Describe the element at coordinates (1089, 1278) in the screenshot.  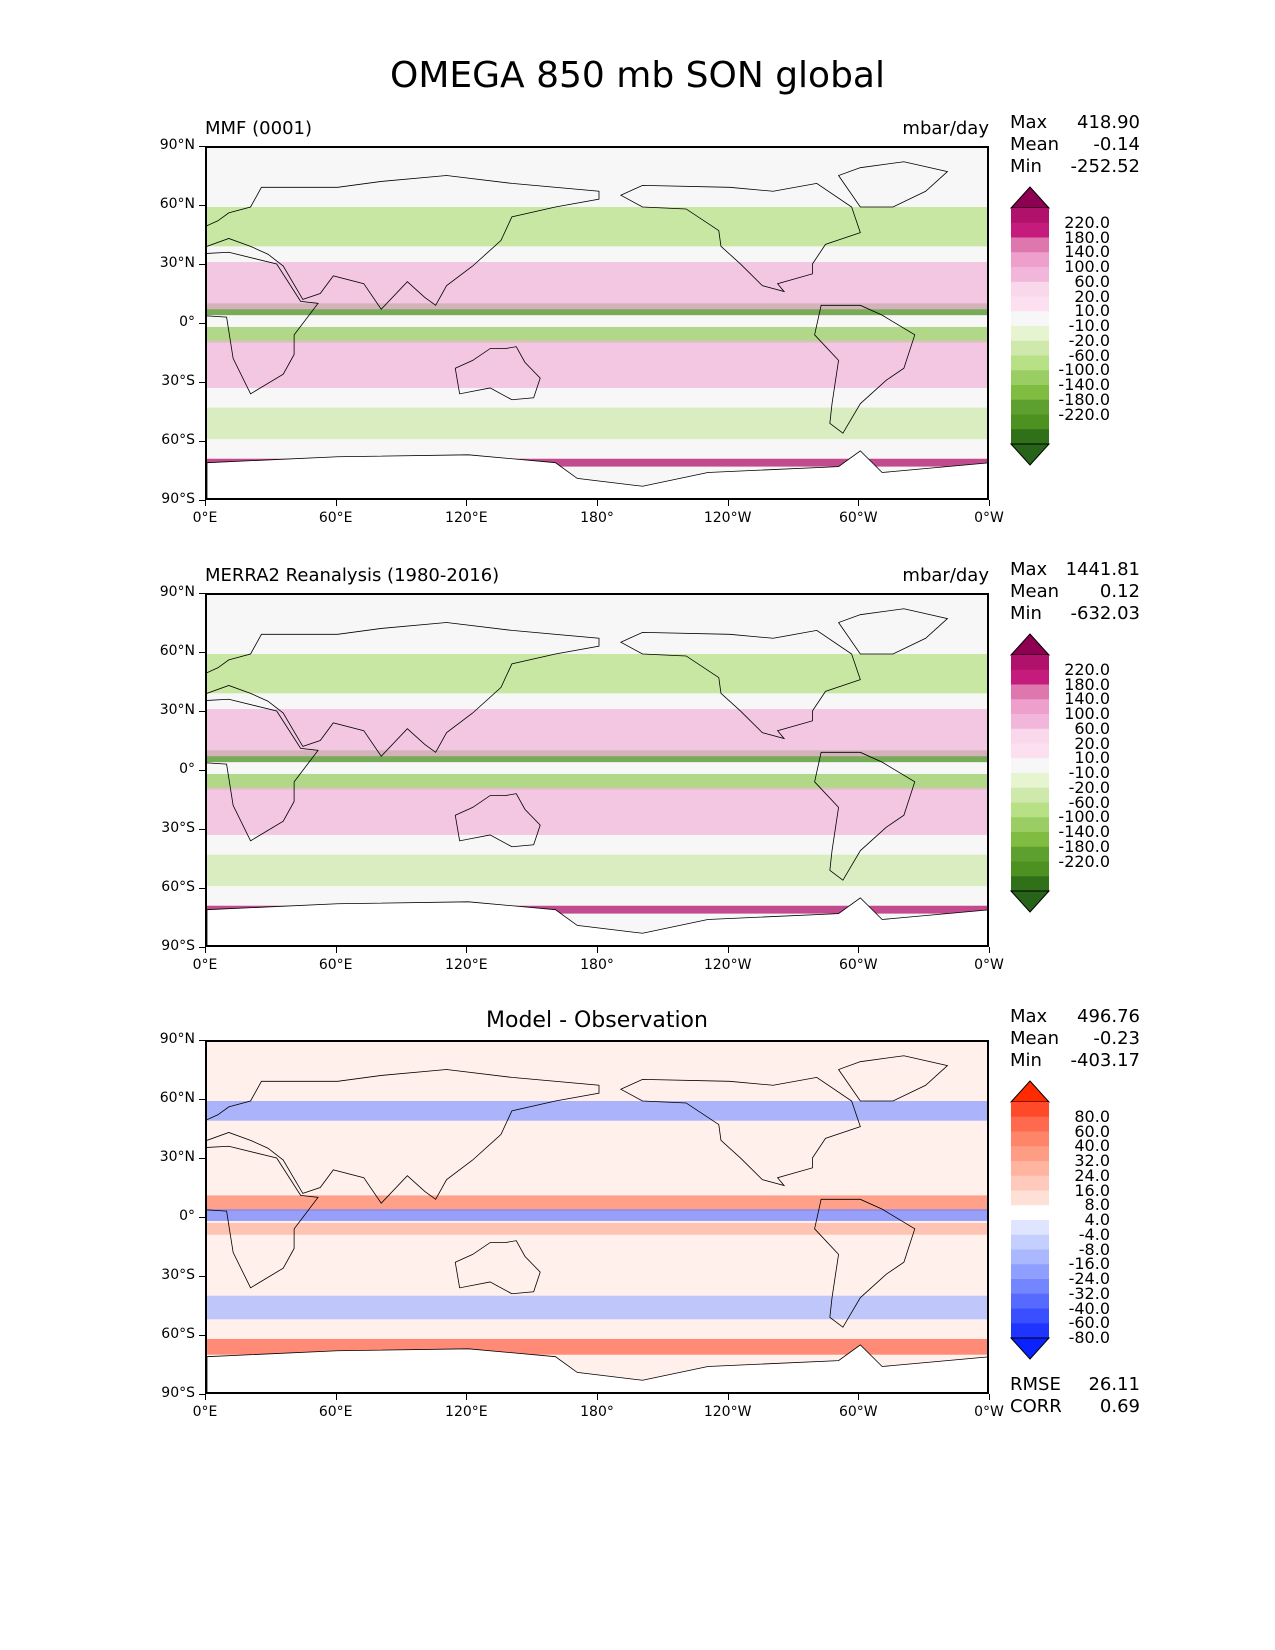
I see `colorbar-tick-label: -24.0` at that location.